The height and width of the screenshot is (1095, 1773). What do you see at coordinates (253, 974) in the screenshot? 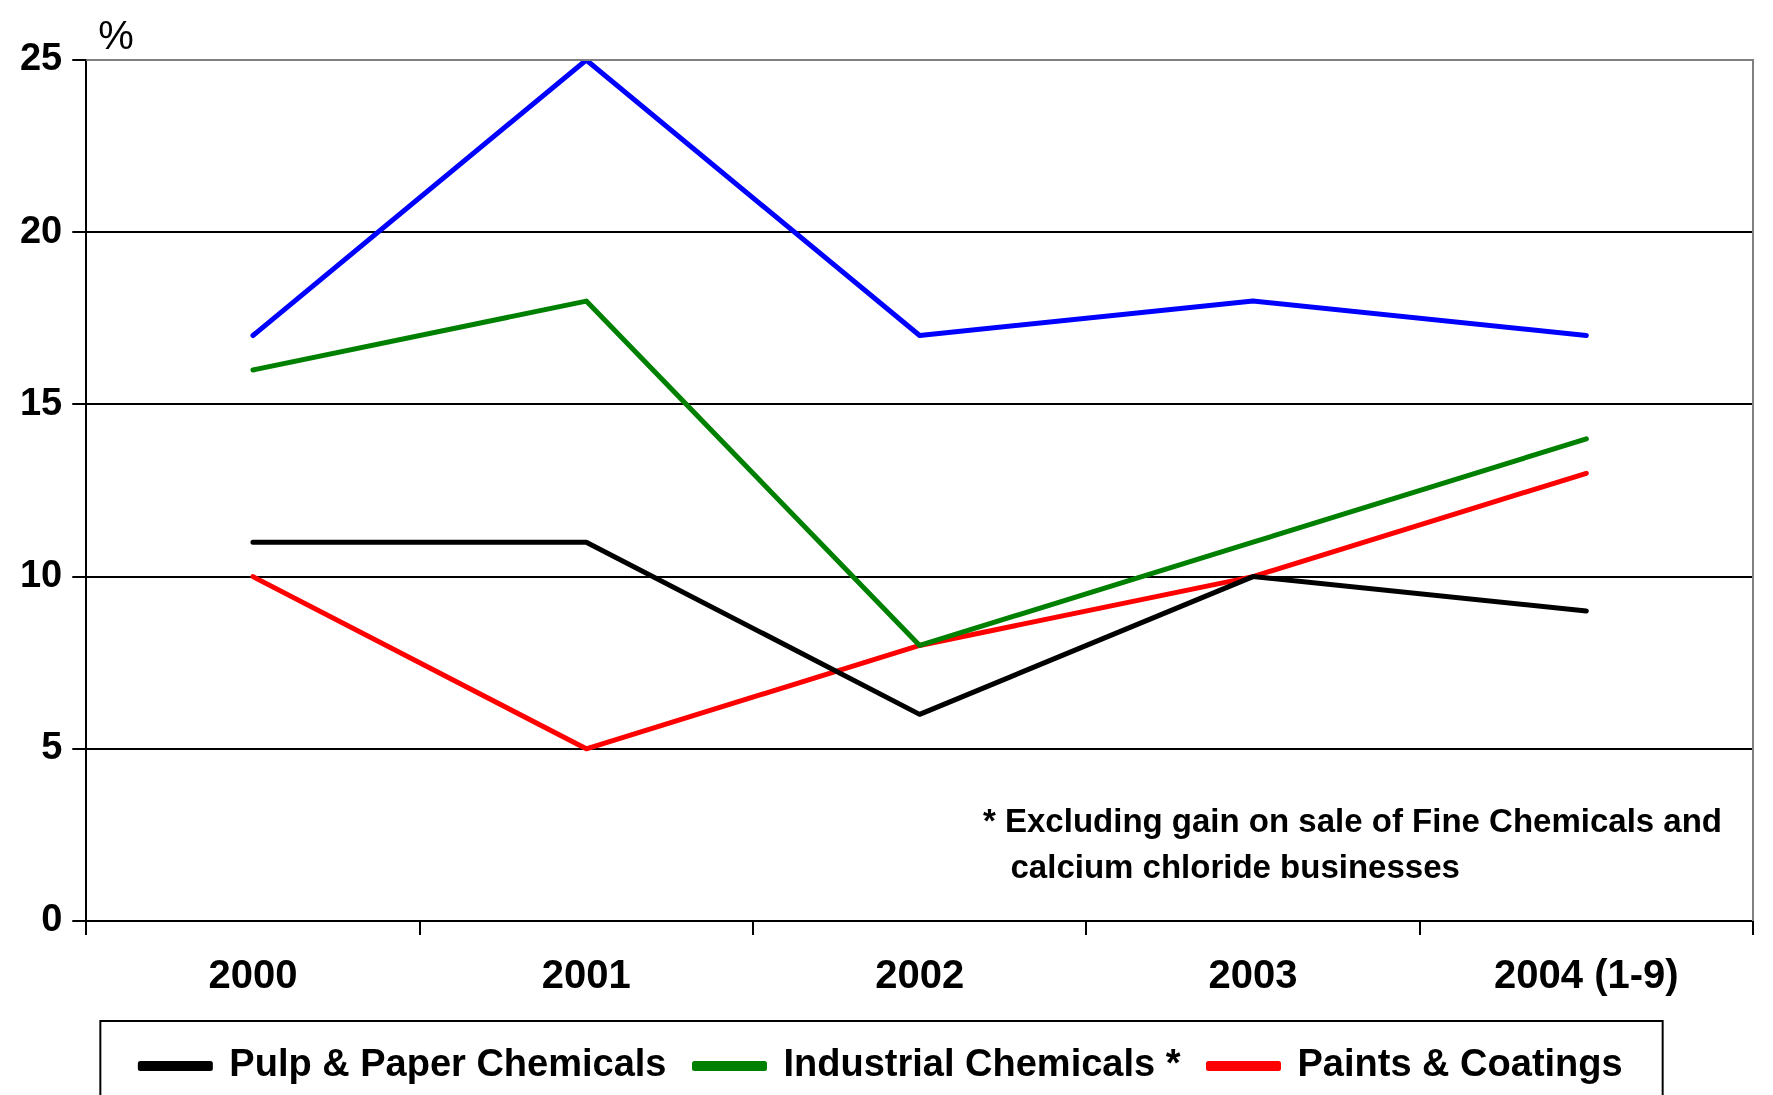
I see `x-tick-label: 2000` at bounding box center [253, 974].